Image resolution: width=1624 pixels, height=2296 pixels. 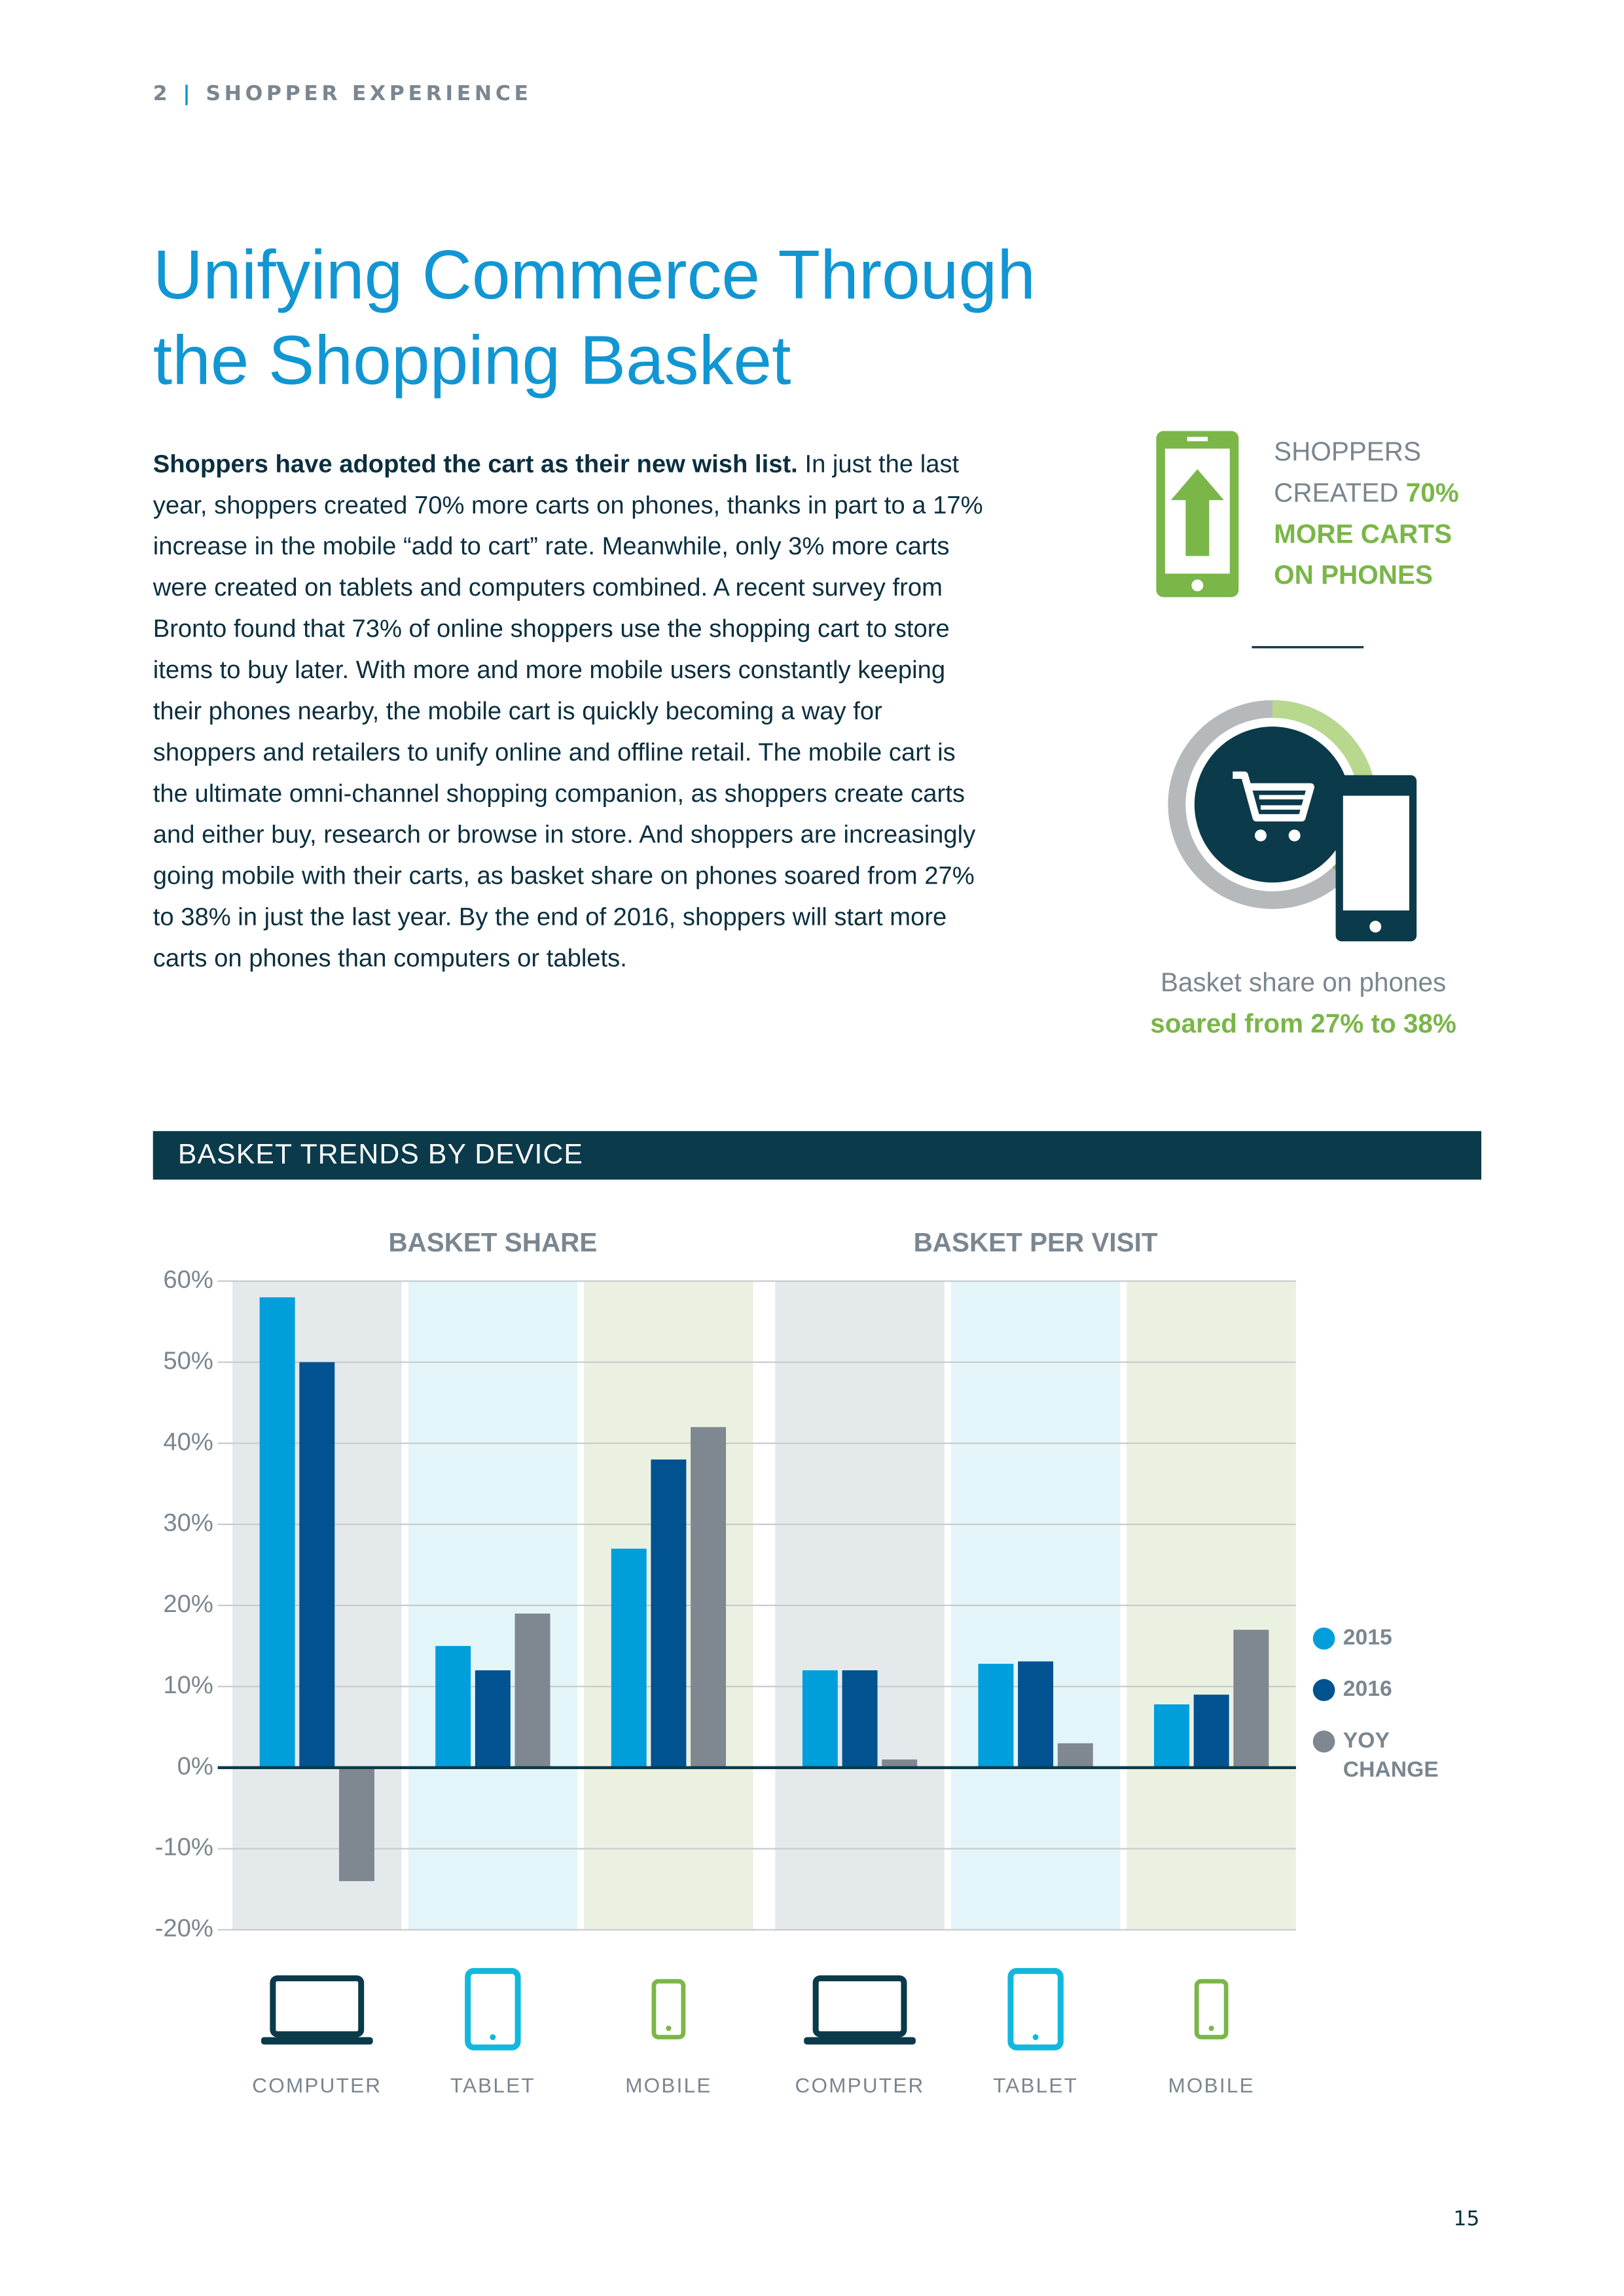 I want to click on title-line: Unifying Commerce Through, so click(x=594, y=274).